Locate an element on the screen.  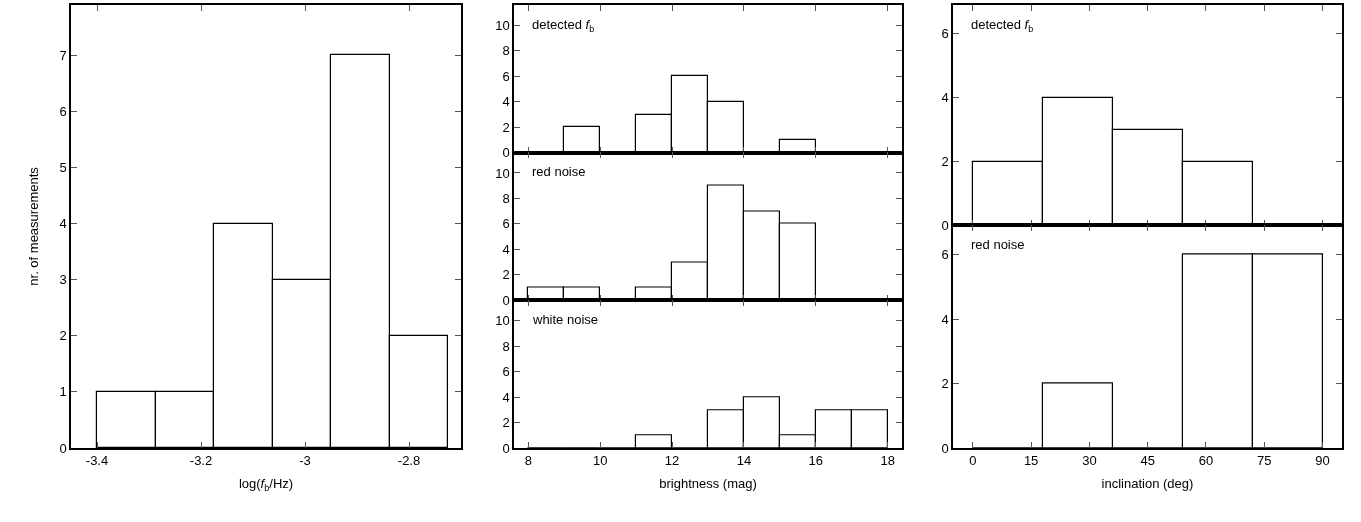
x-tick-label: 18 is located at coordinates (887, 461).